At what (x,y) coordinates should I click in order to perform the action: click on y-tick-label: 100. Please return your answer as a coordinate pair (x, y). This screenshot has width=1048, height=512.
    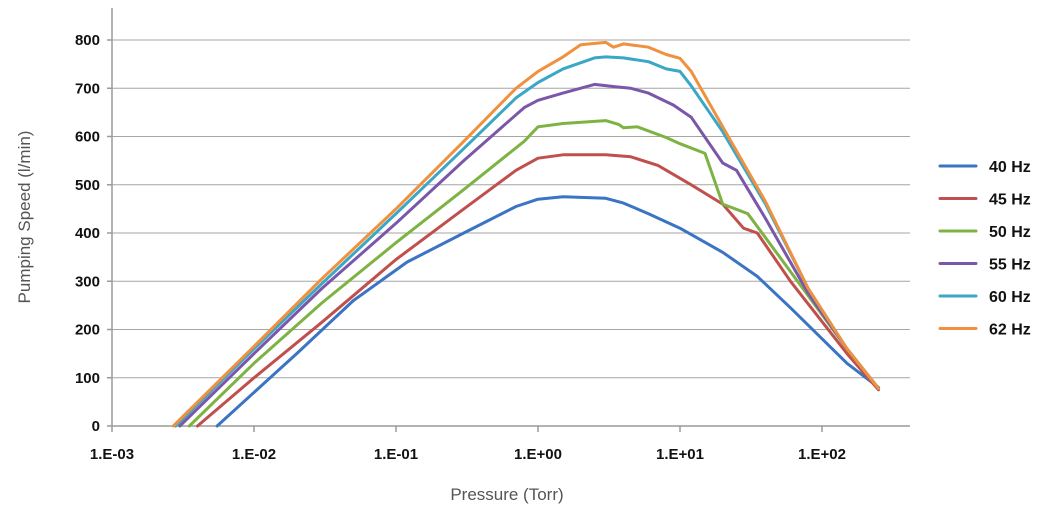
    Looking at the image, I should click on (87, 378).